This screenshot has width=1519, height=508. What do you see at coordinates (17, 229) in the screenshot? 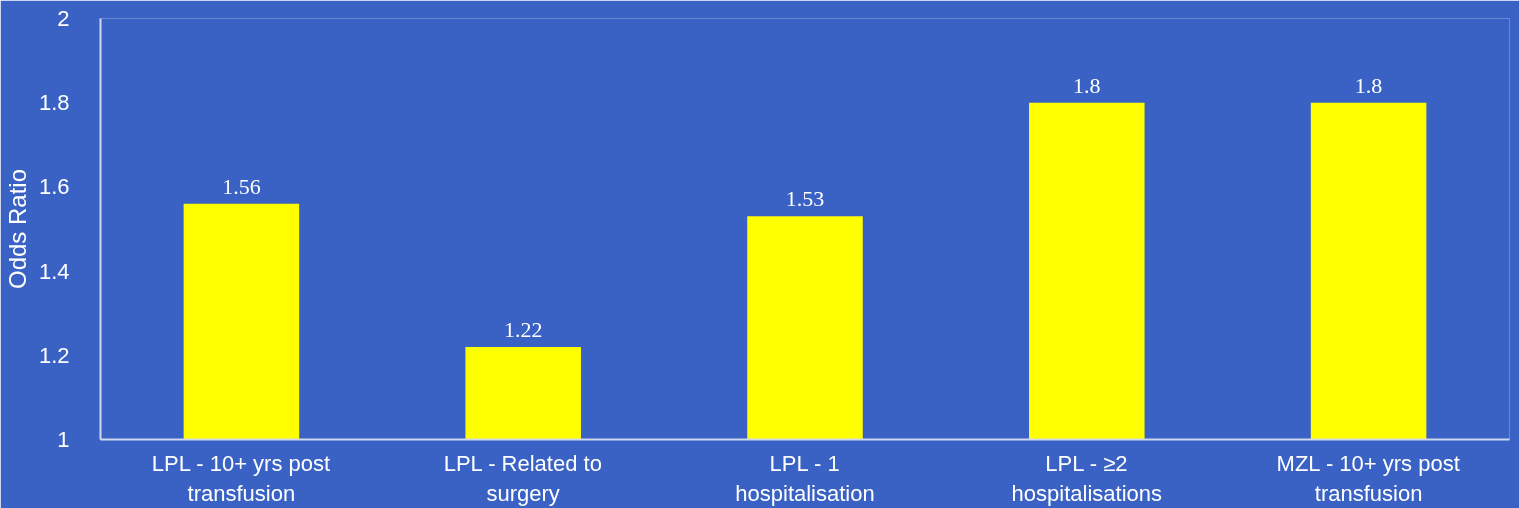
I see `y-axis-title: Odds Ratio` at bounding box center [17, 229].